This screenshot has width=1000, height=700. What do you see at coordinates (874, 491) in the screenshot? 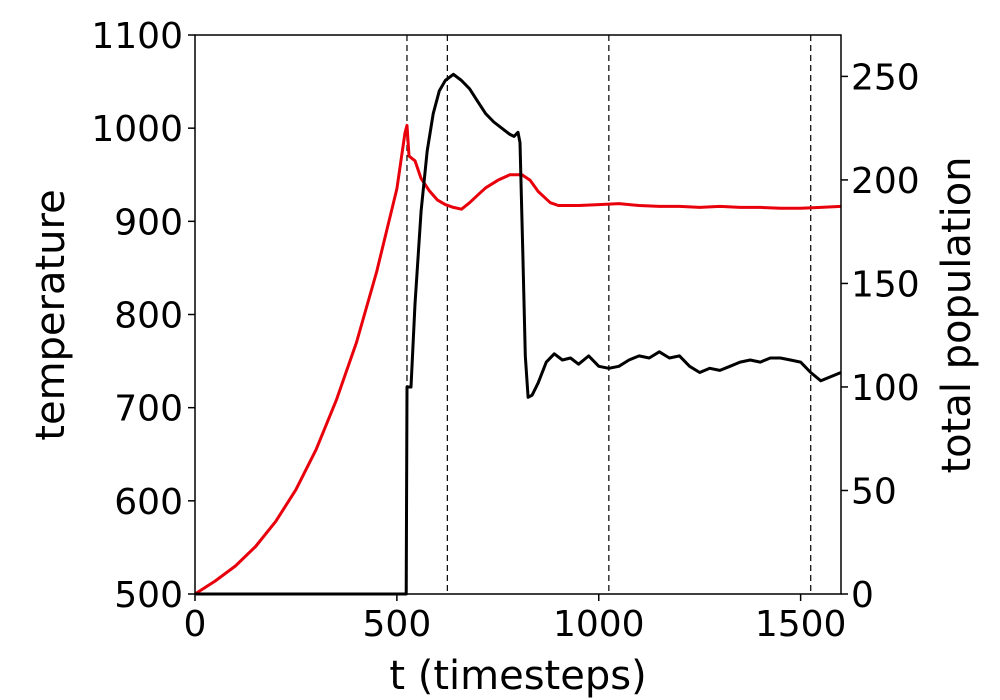
I see `y2-tick-label: 50` at bounding box center [874, 491].